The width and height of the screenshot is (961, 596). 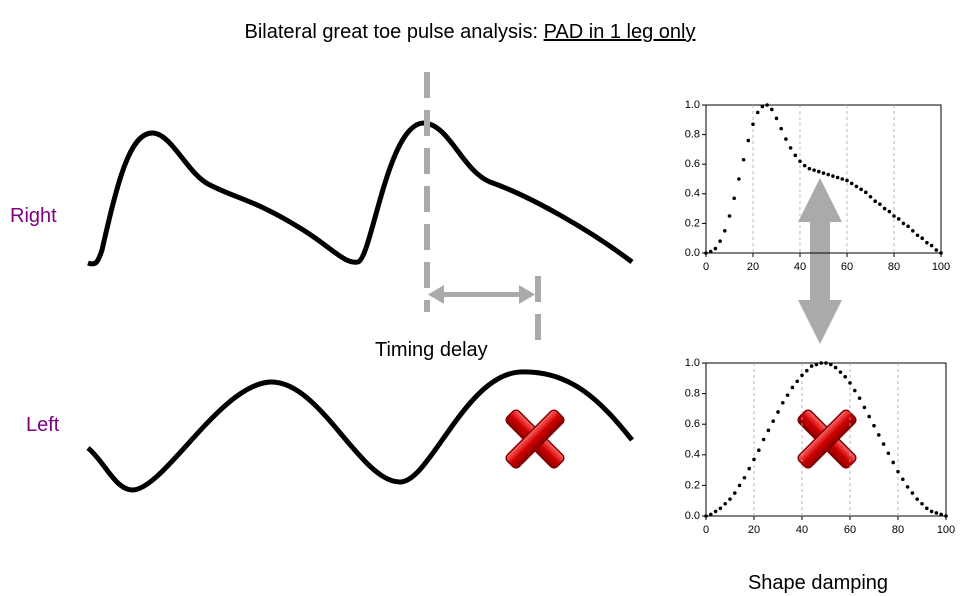 I want to click on left-label: Left, so click(x=43, y=425).